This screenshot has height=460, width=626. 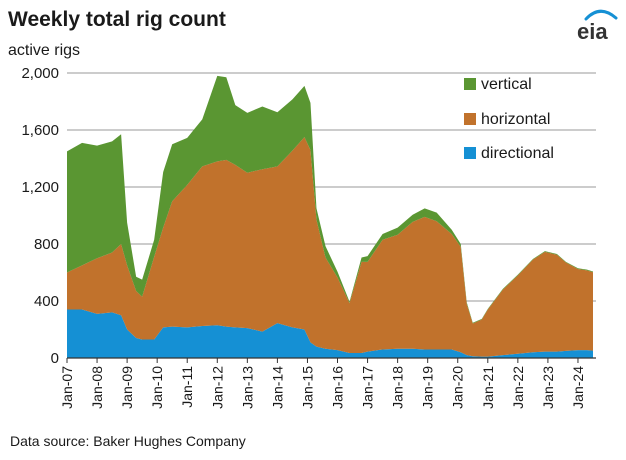 What do you see at coordinates (97, 387) in the screenshot?
I see `x-tick-label: Jan-08` at bounding box center [97, 387].